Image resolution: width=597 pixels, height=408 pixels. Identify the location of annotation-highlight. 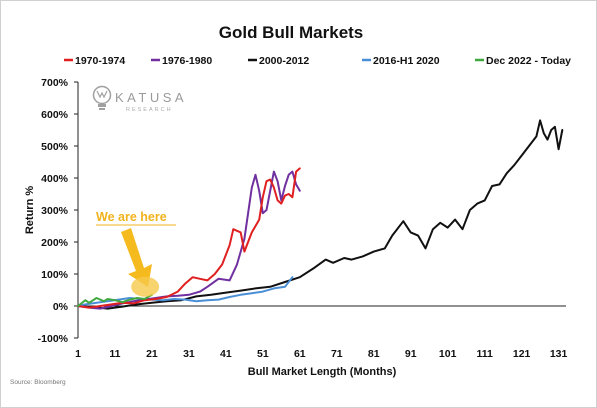
(145, 286).